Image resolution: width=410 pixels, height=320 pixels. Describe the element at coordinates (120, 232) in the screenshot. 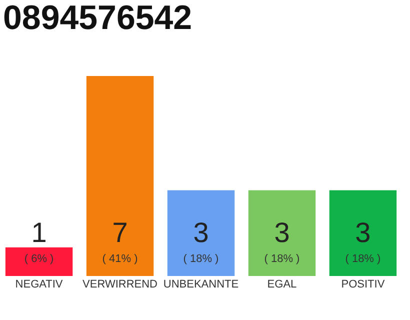

I see `data-label: 7` at that location.